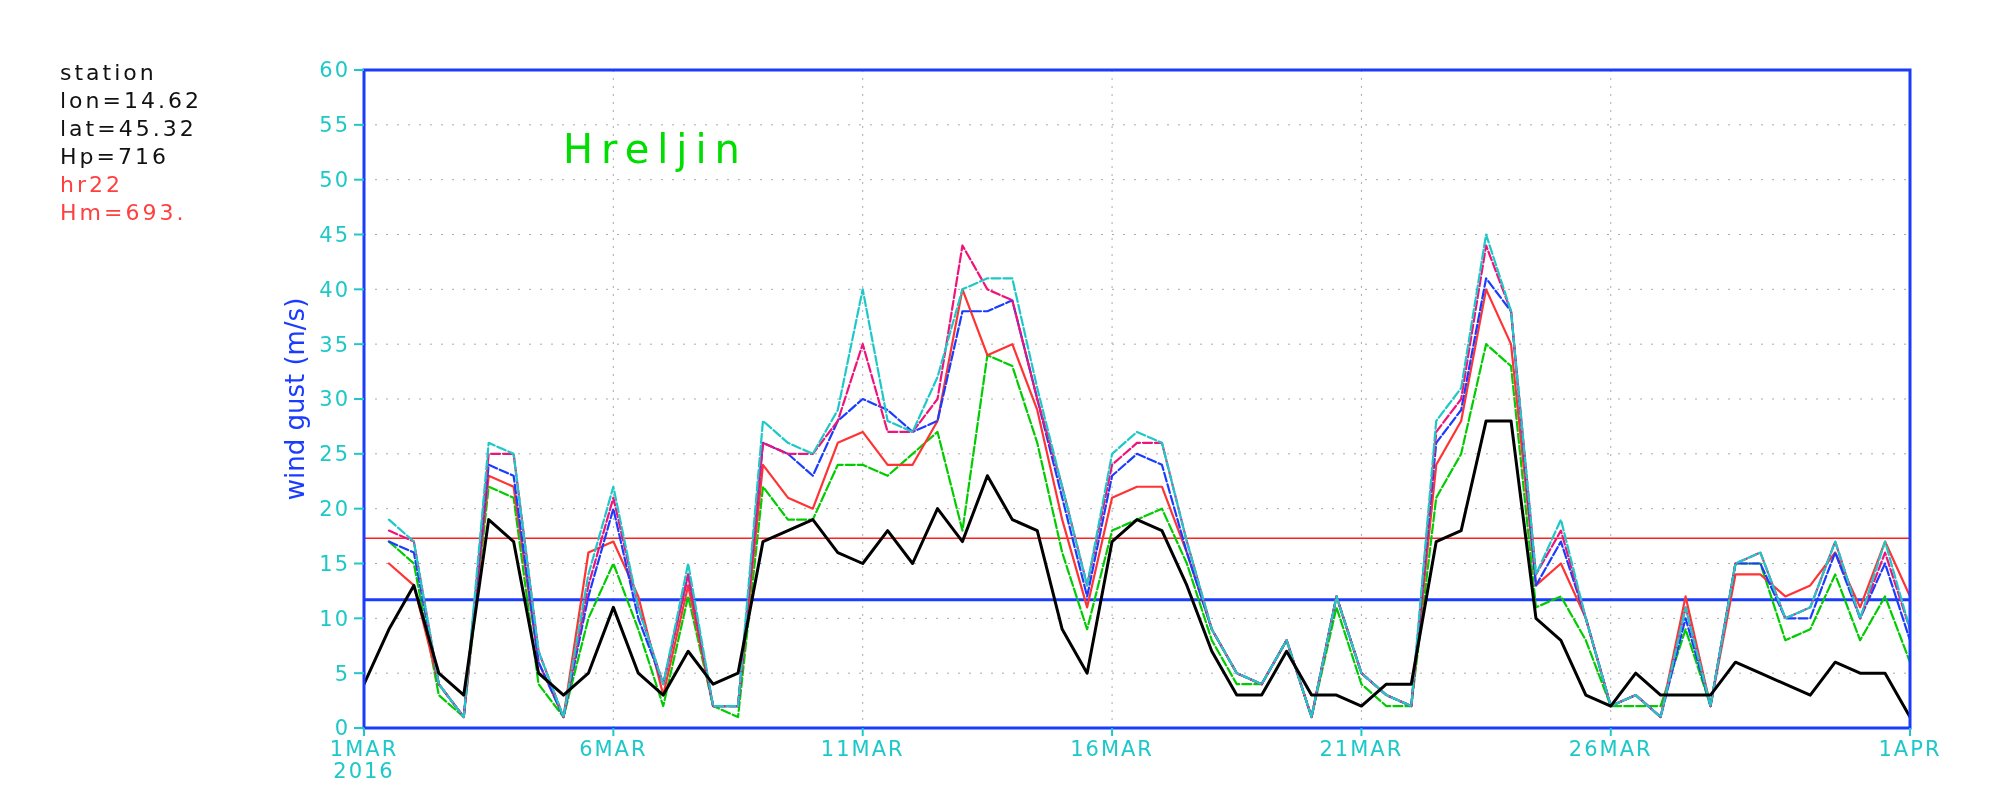 Image resolution: width=2000 pixels, height=800 pixels. I want to click on y-tick-label: 40, so click(334, 289).